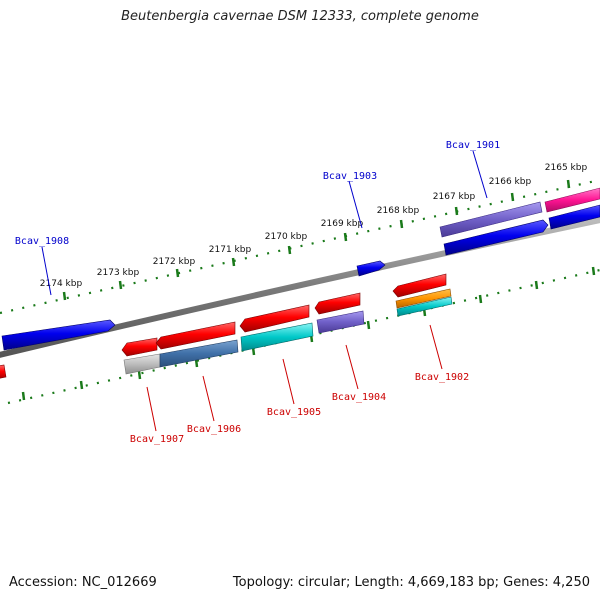  I want to click on reverse-strand-genes, so click(226, 326).